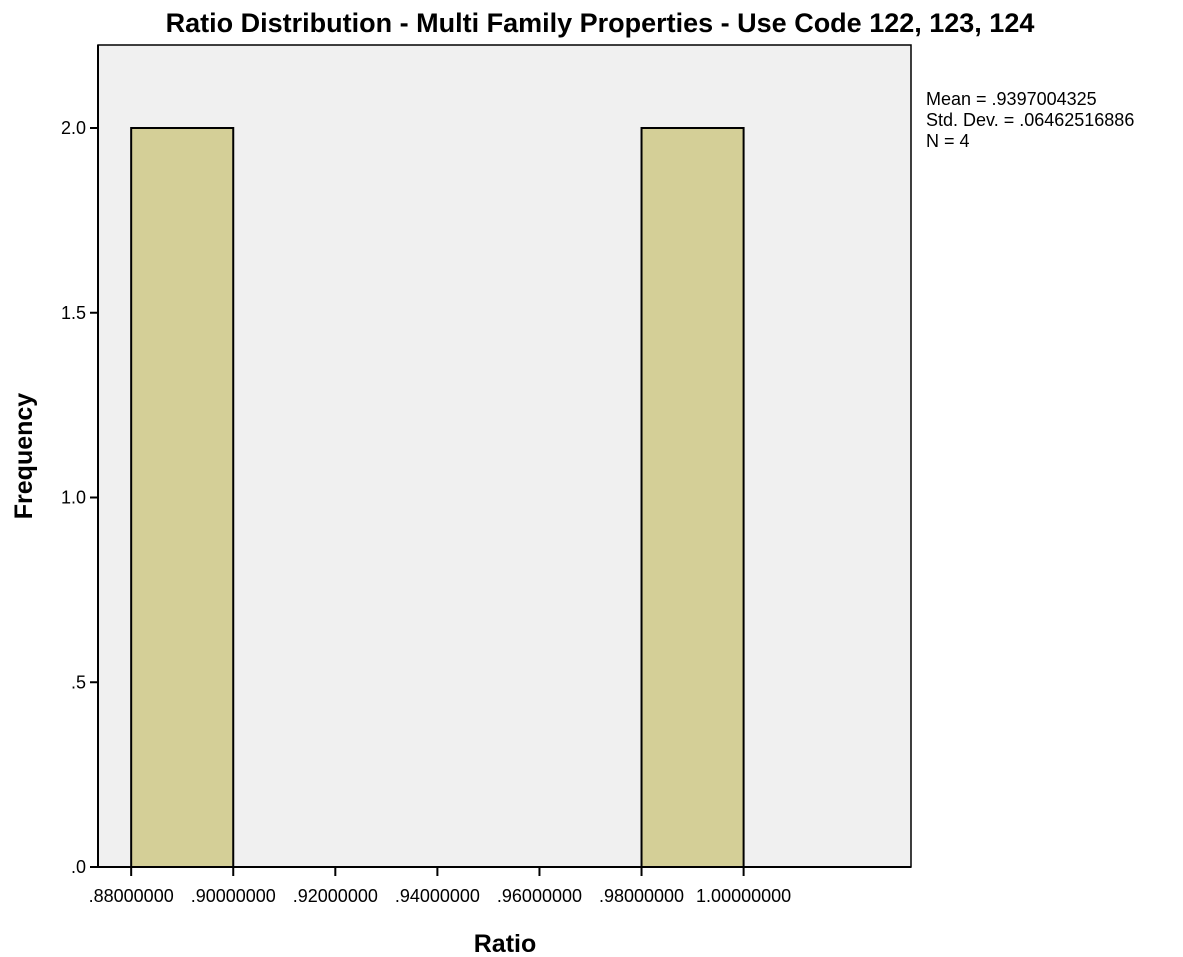 This screenshot has width=1183, height=957. What do you see at coordinates (335, 896) in the screenshot?
I see `x-tick-label: .92000000` at bounding box center [335, 896].